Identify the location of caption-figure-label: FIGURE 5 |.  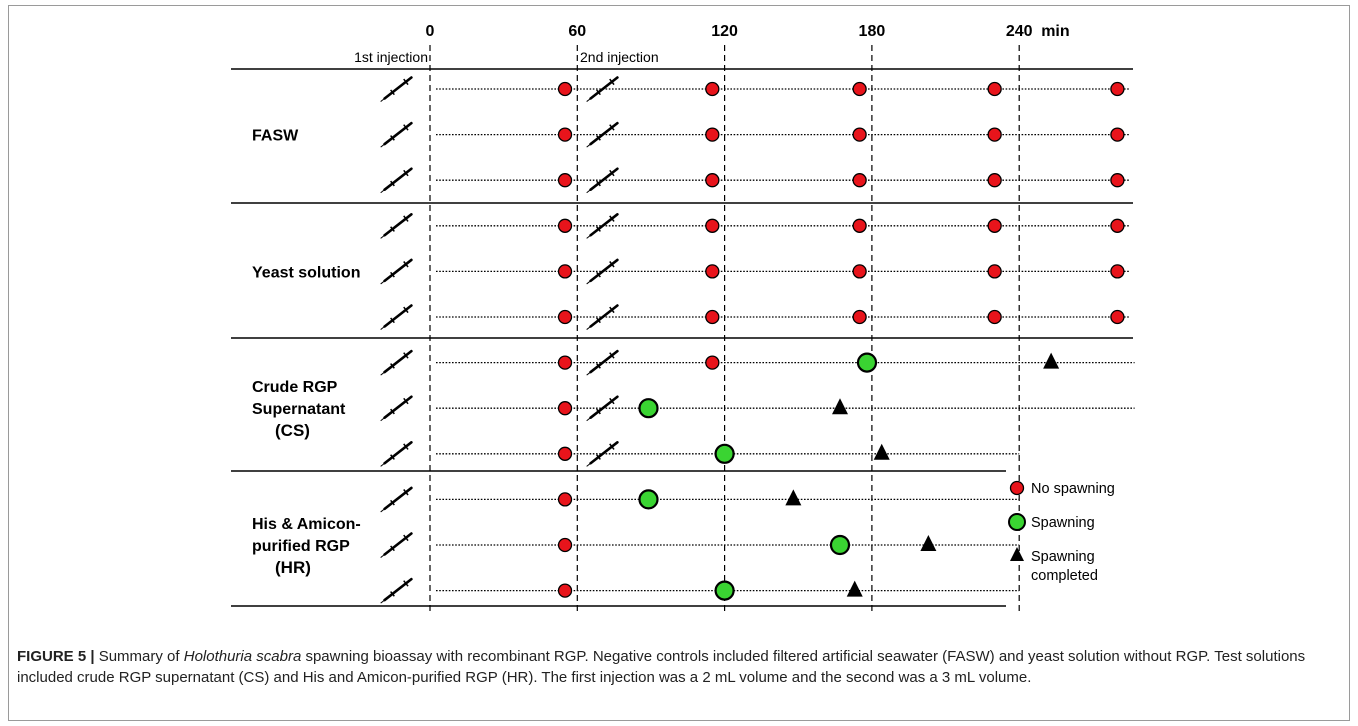
(56, 656).